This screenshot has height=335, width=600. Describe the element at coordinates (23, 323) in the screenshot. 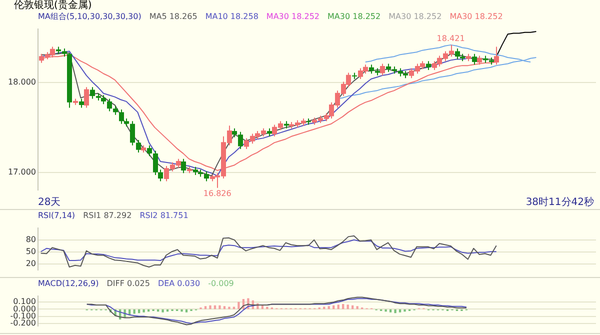

I see `y-tick-label: -0.200` at that location.